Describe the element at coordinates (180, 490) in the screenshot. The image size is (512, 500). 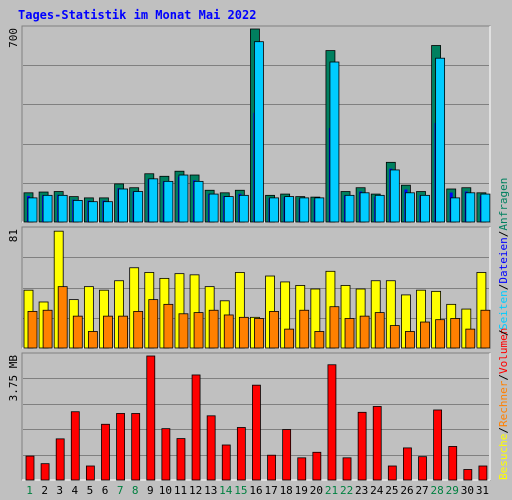
I see `x-tick-label-day-11: 11` at that location.